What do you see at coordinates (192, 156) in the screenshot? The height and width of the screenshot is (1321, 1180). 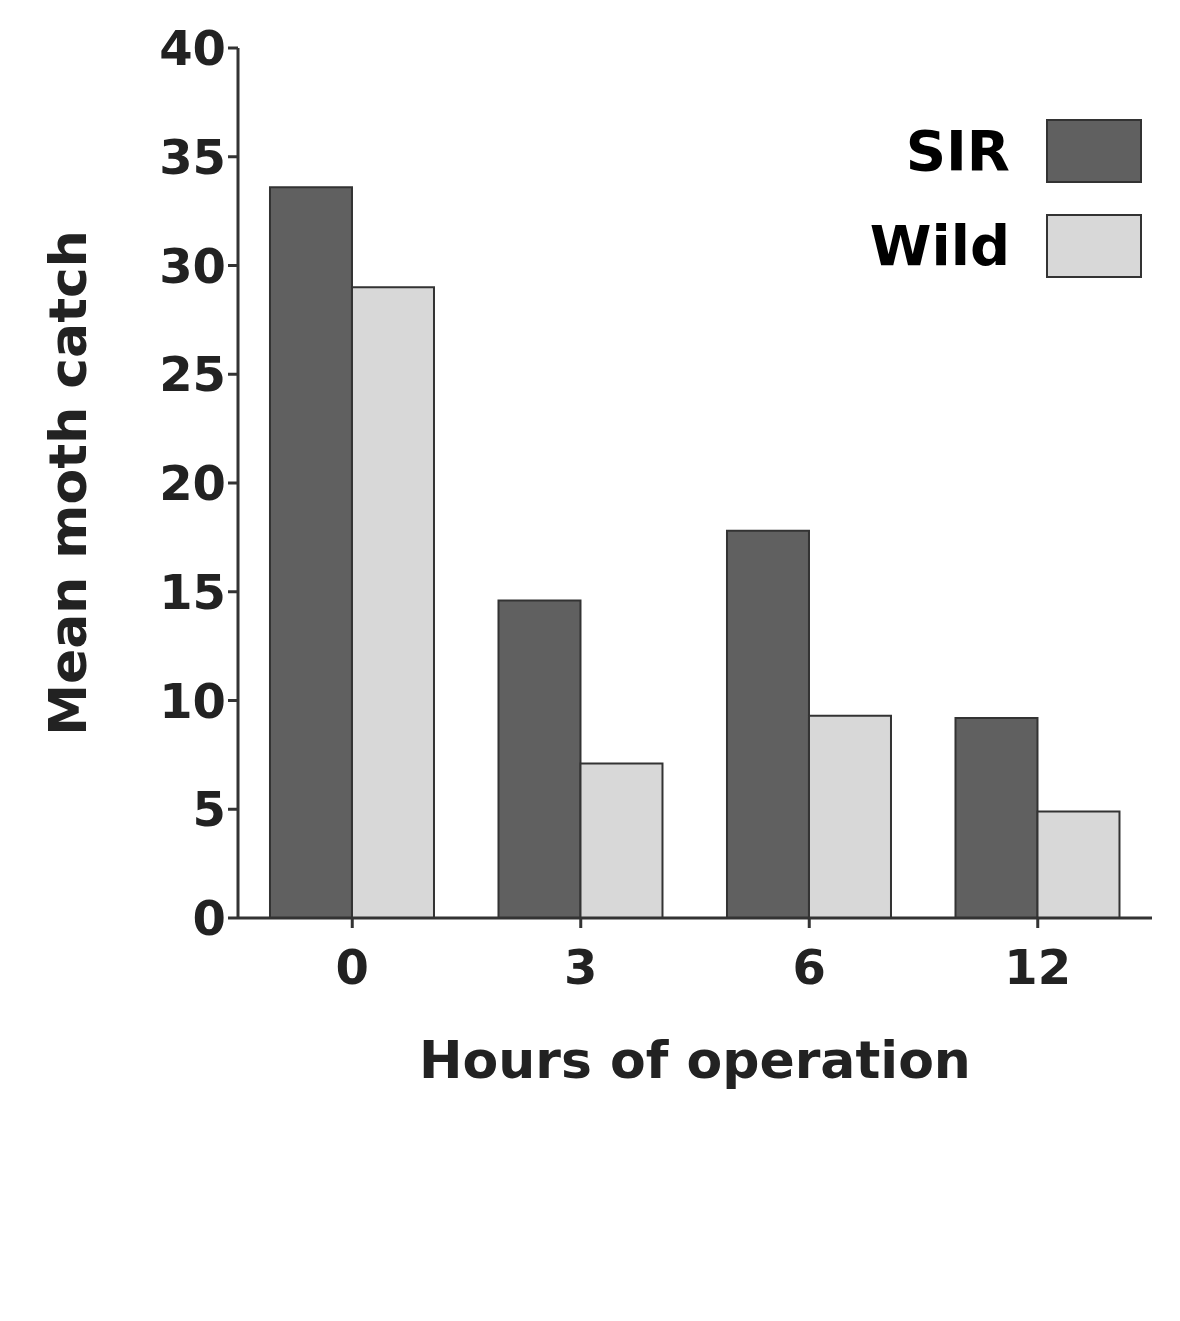 I see `y-tick-label: 35` at bounding box center [192, 156].